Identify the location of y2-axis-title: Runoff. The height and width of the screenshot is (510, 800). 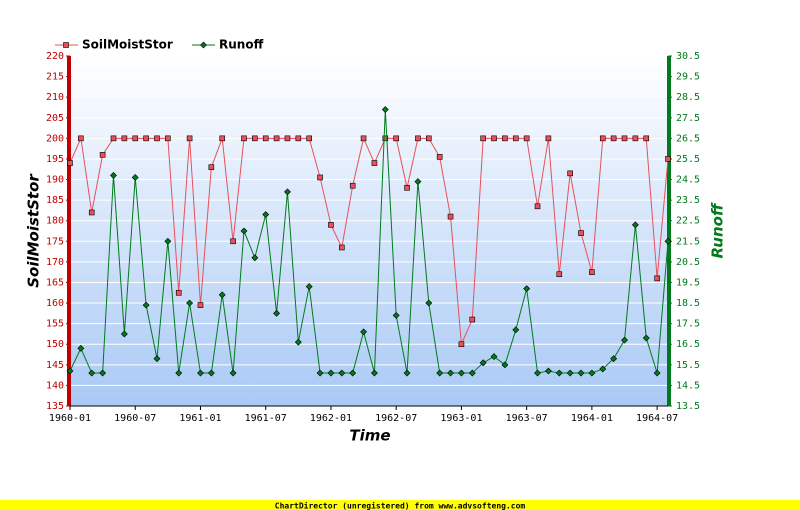
(718, 230).